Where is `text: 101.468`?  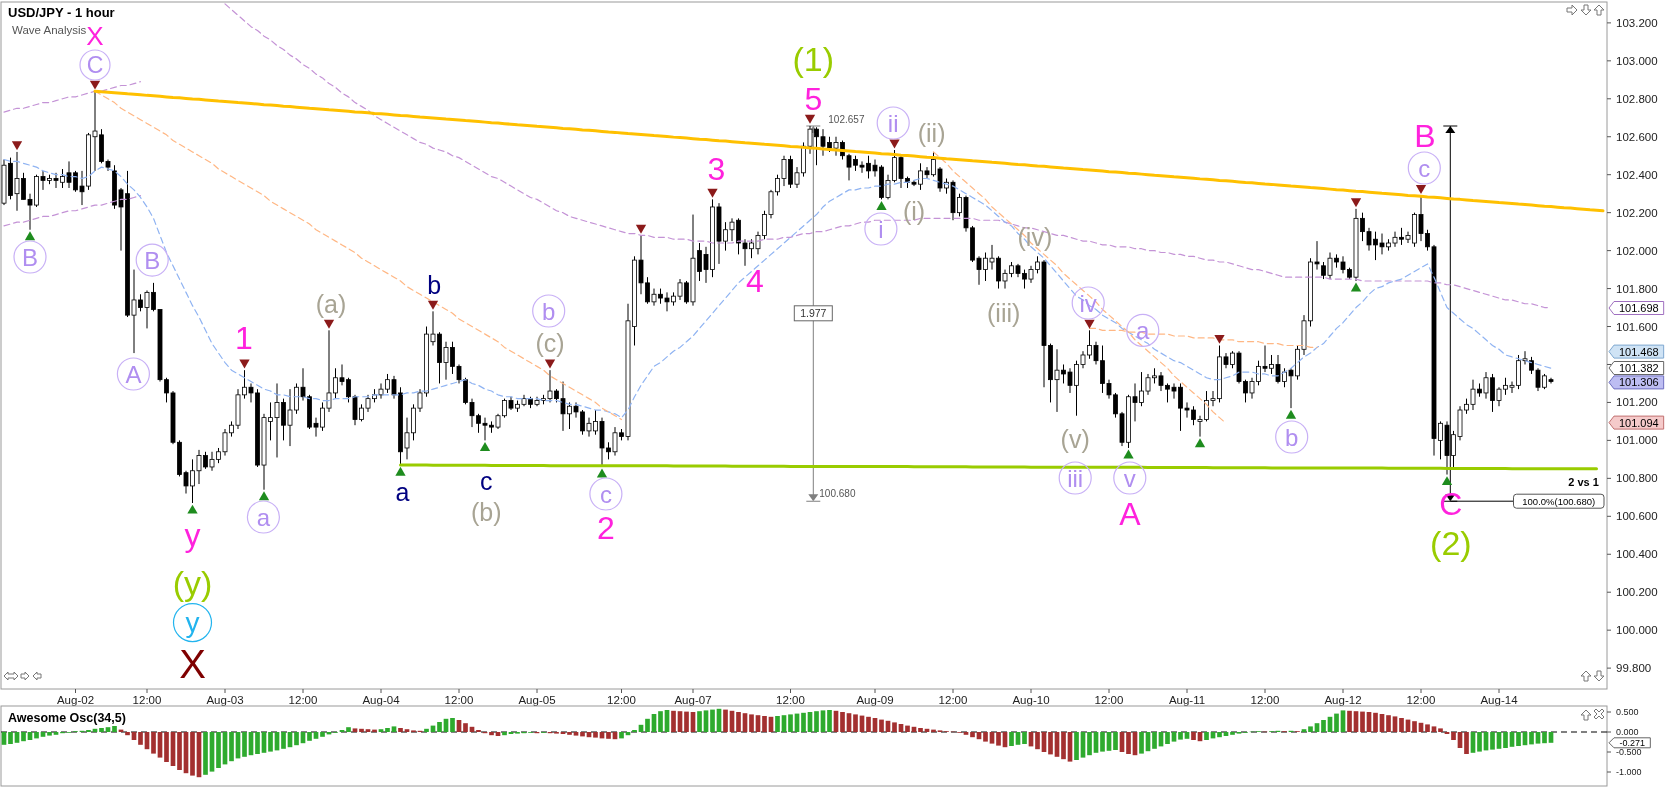
text: 101.468 is located at coordinates (1638, 351).